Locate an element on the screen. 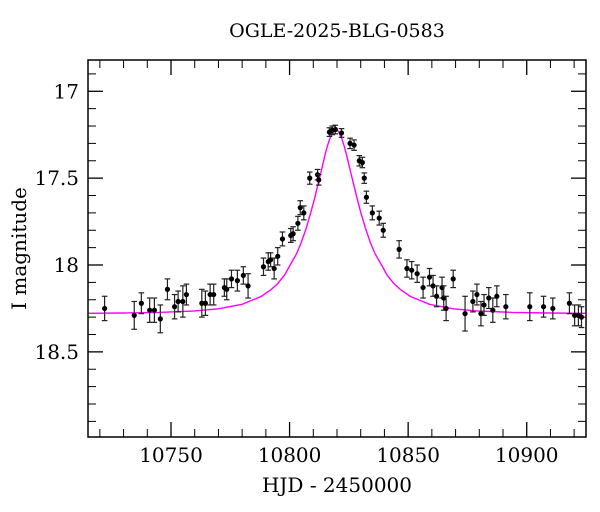  x-tick-label: 10750 is located at coordinates (171, 455).